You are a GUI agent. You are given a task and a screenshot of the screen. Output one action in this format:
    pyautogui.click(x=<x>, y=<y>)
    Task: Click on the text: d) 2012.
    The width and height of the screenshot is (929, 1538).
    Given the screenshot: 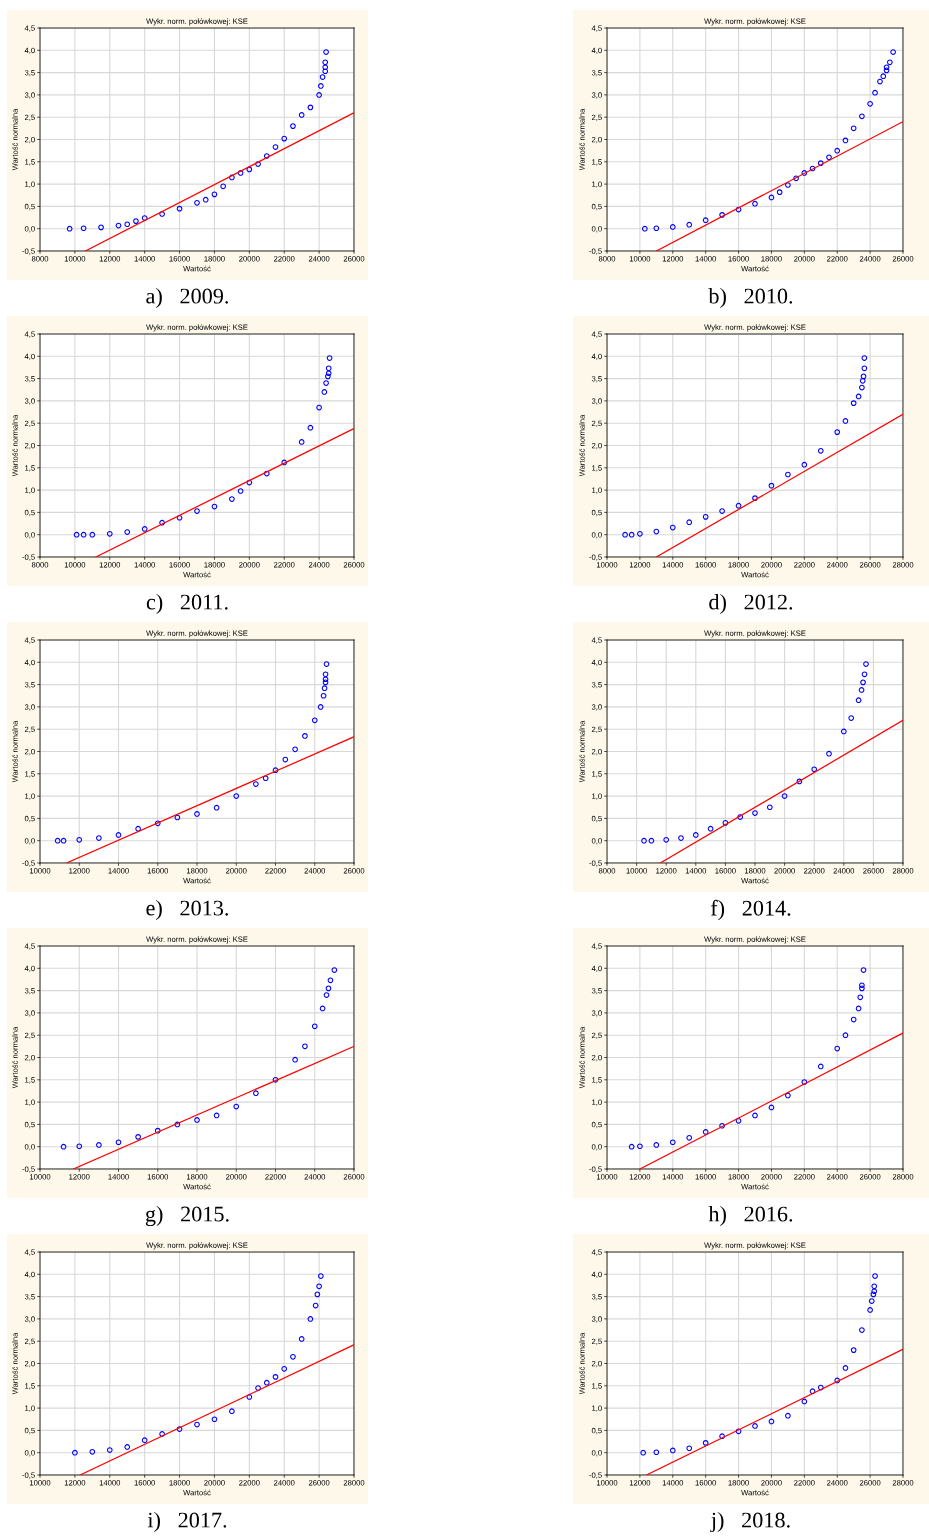 What is the action you would take?
    pyautogui.click(x=751, y=604)
    